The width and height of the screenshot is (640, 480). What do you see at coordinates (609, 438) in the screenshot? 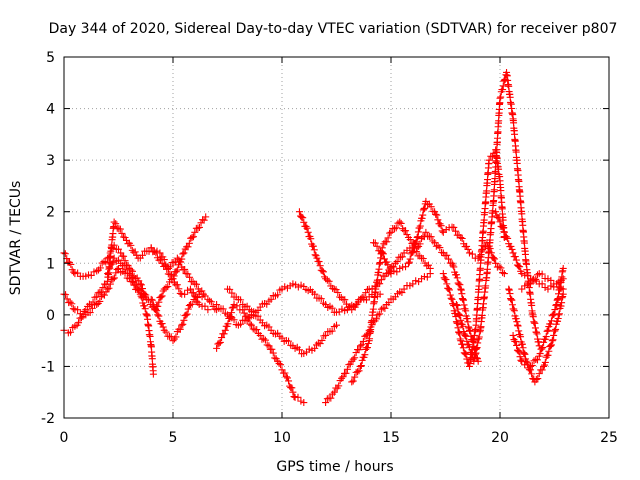
I see `x-tick-label: 25` at bounding box center [609, 438].